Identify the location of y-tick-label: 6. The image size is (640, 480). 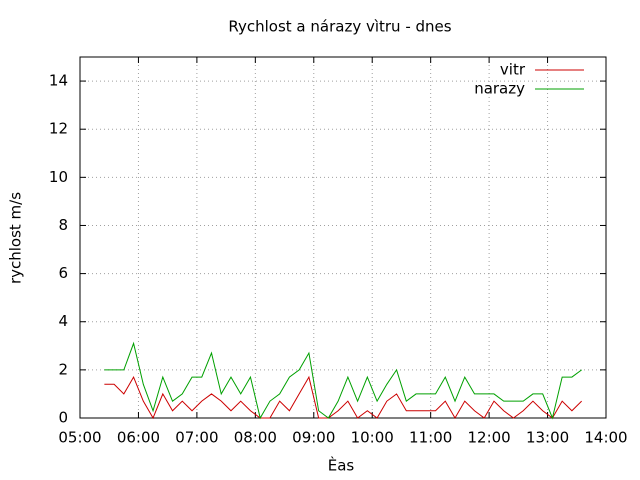
(63, 273).